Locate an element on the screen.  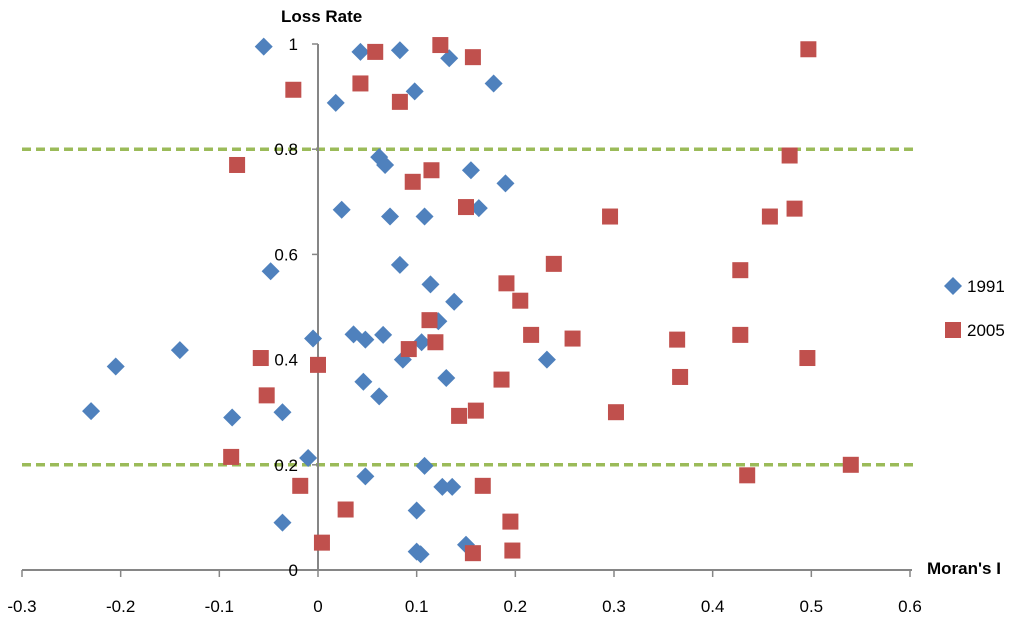
x-tick-label: -0.2 is located at coordinates (120, 606).